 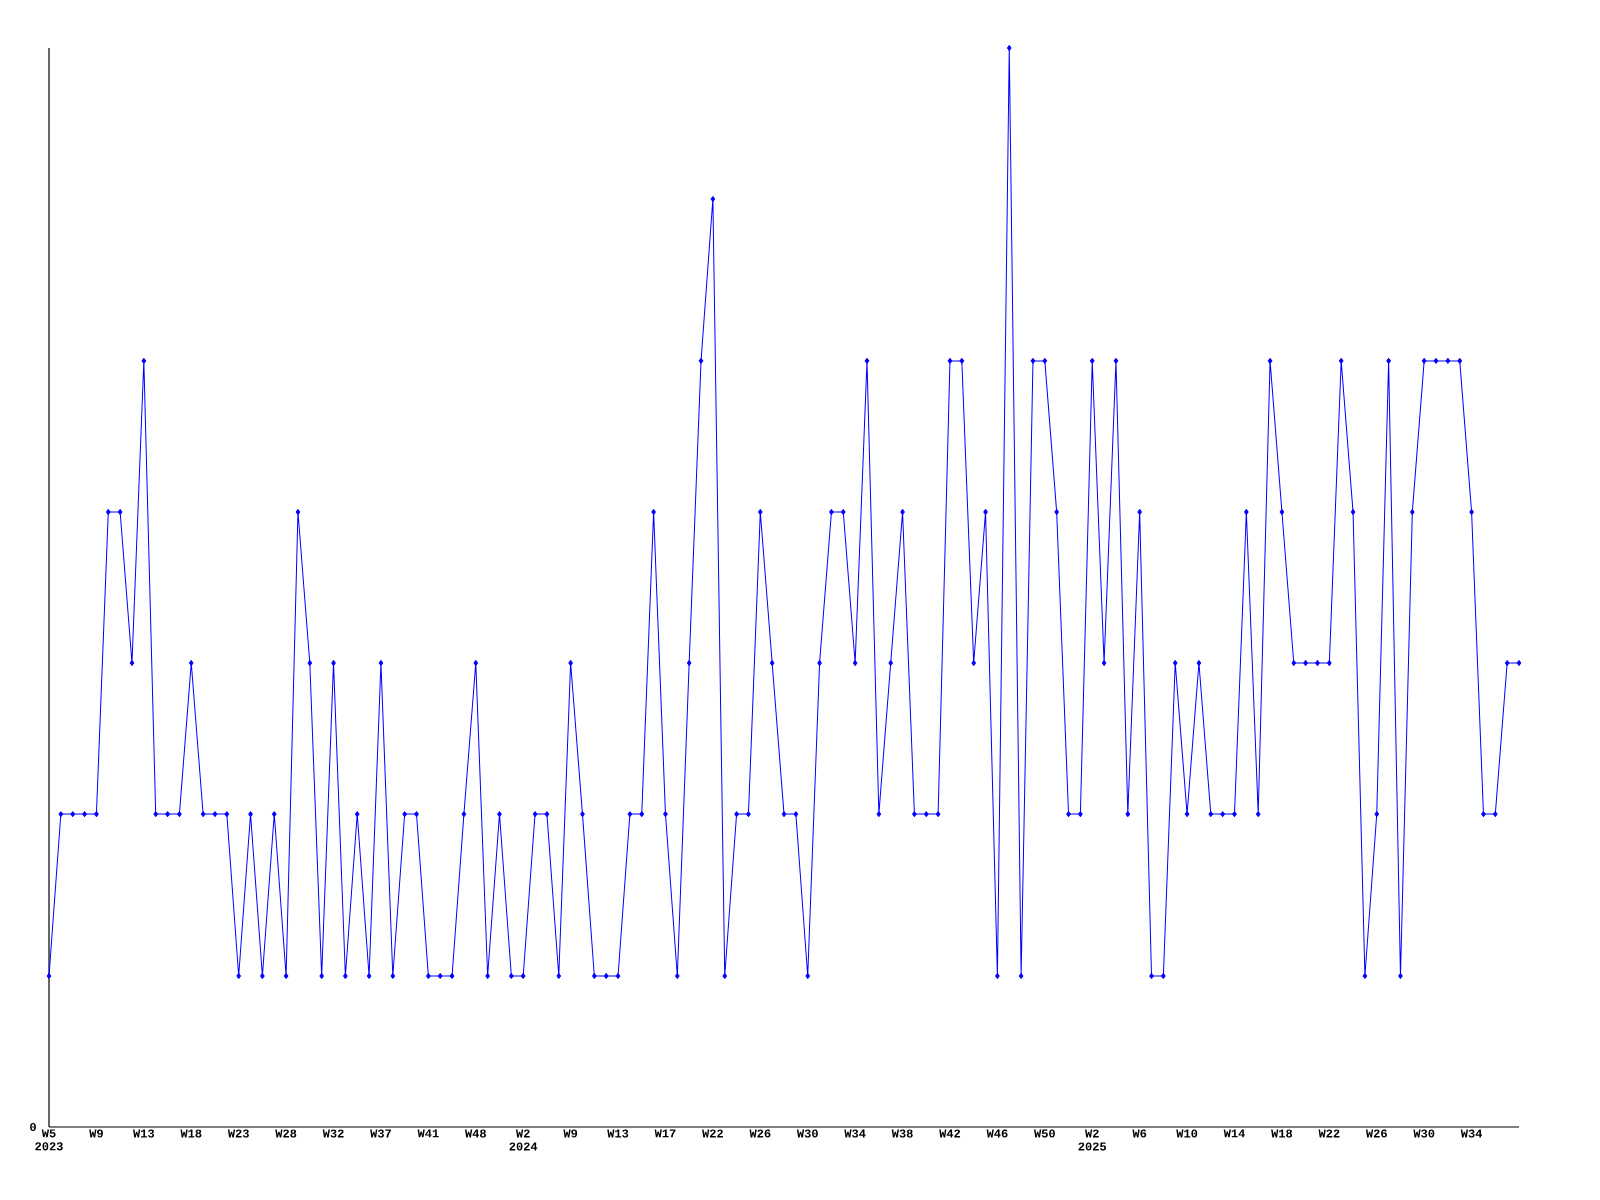 What do you see at coordinates (1187, 1133) in the screenshot?
I see `x-tick-label: W10` at bounding box center [1187, 1133].